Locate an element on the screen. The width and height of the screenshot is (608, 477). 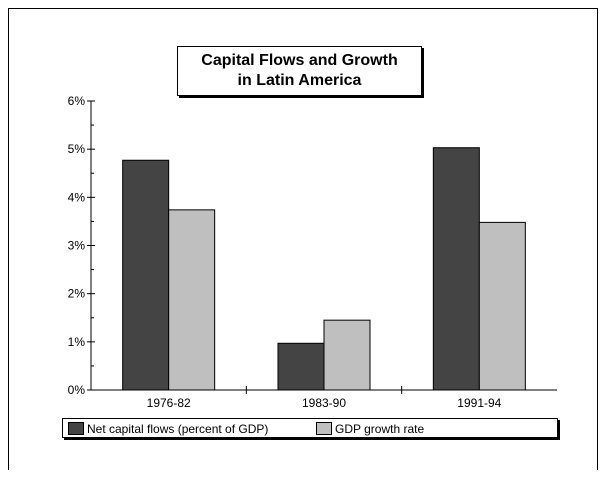
y-tick-label-0%: 0% is located at coordinates (77, 390).